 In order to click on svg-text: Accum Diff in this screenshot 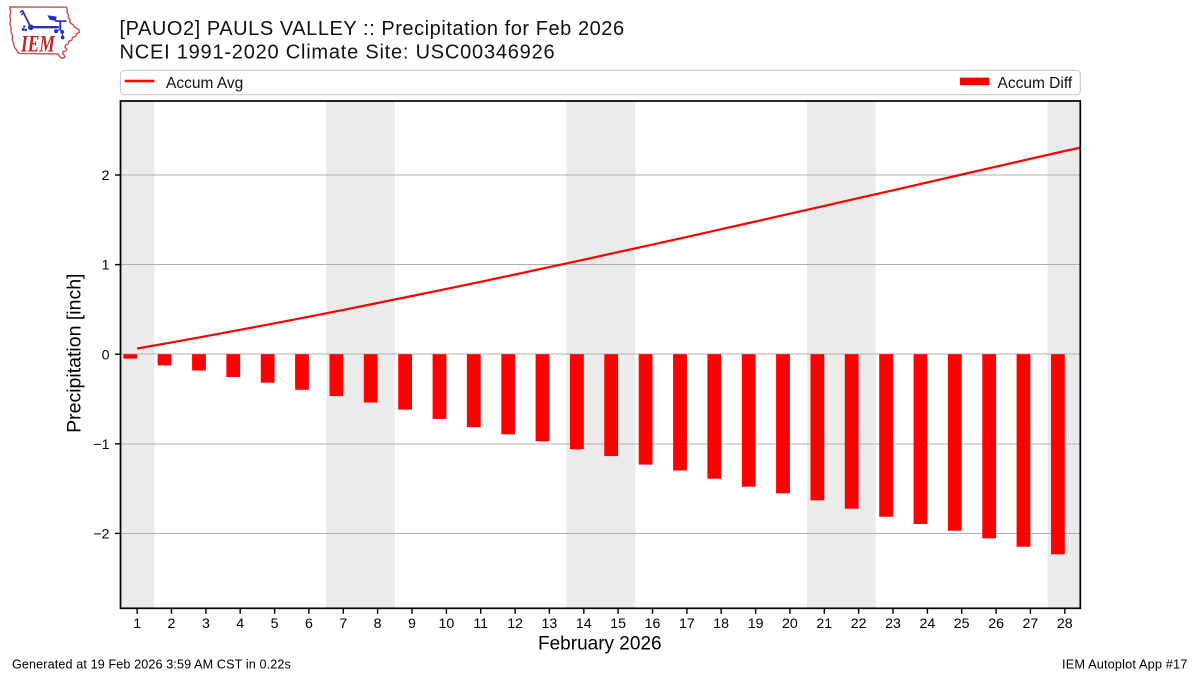, I will do `click(1035, 83)`.